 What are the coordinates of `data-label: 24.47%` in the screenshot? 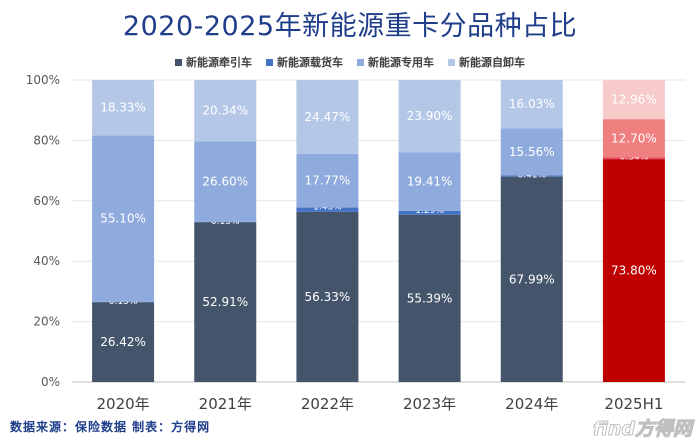 It's located at (328, 117).